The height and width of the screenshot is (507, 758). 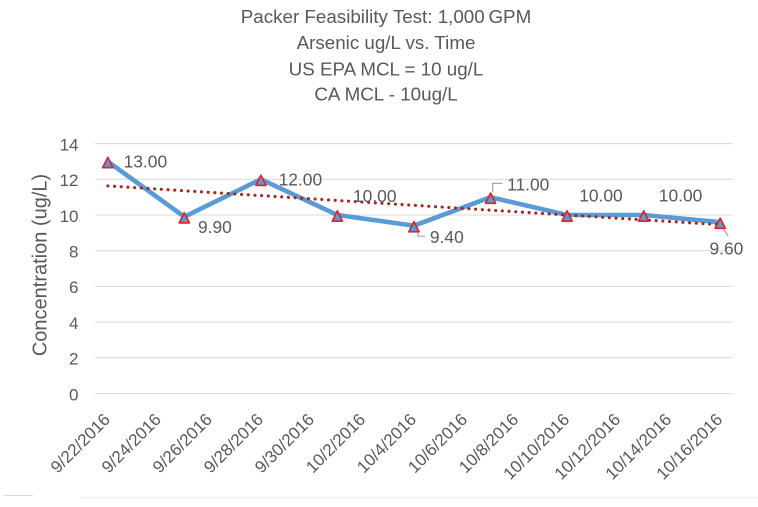 What do you see at coordinates (73, 394) in the screenshot?
I see `svg-text: 0` at bounding box center [73, 394].